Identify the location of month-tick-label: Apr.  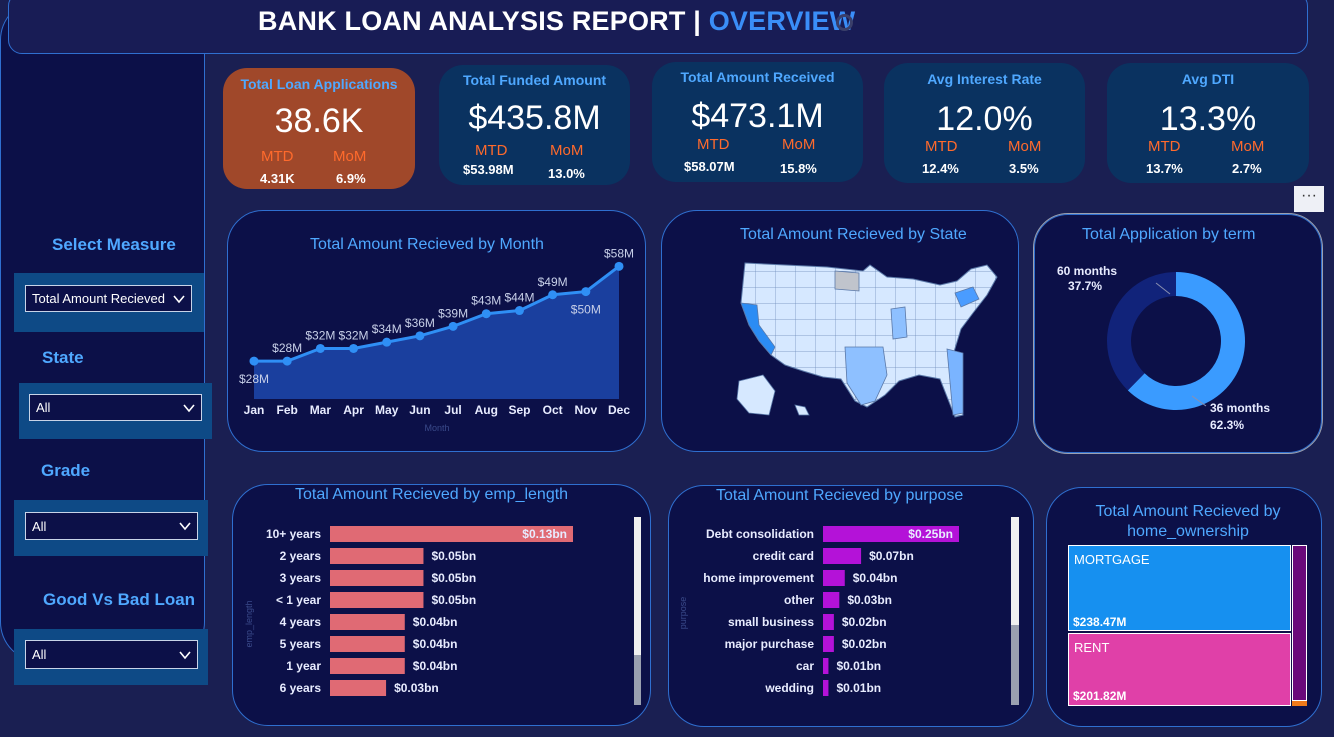
(353, 410).